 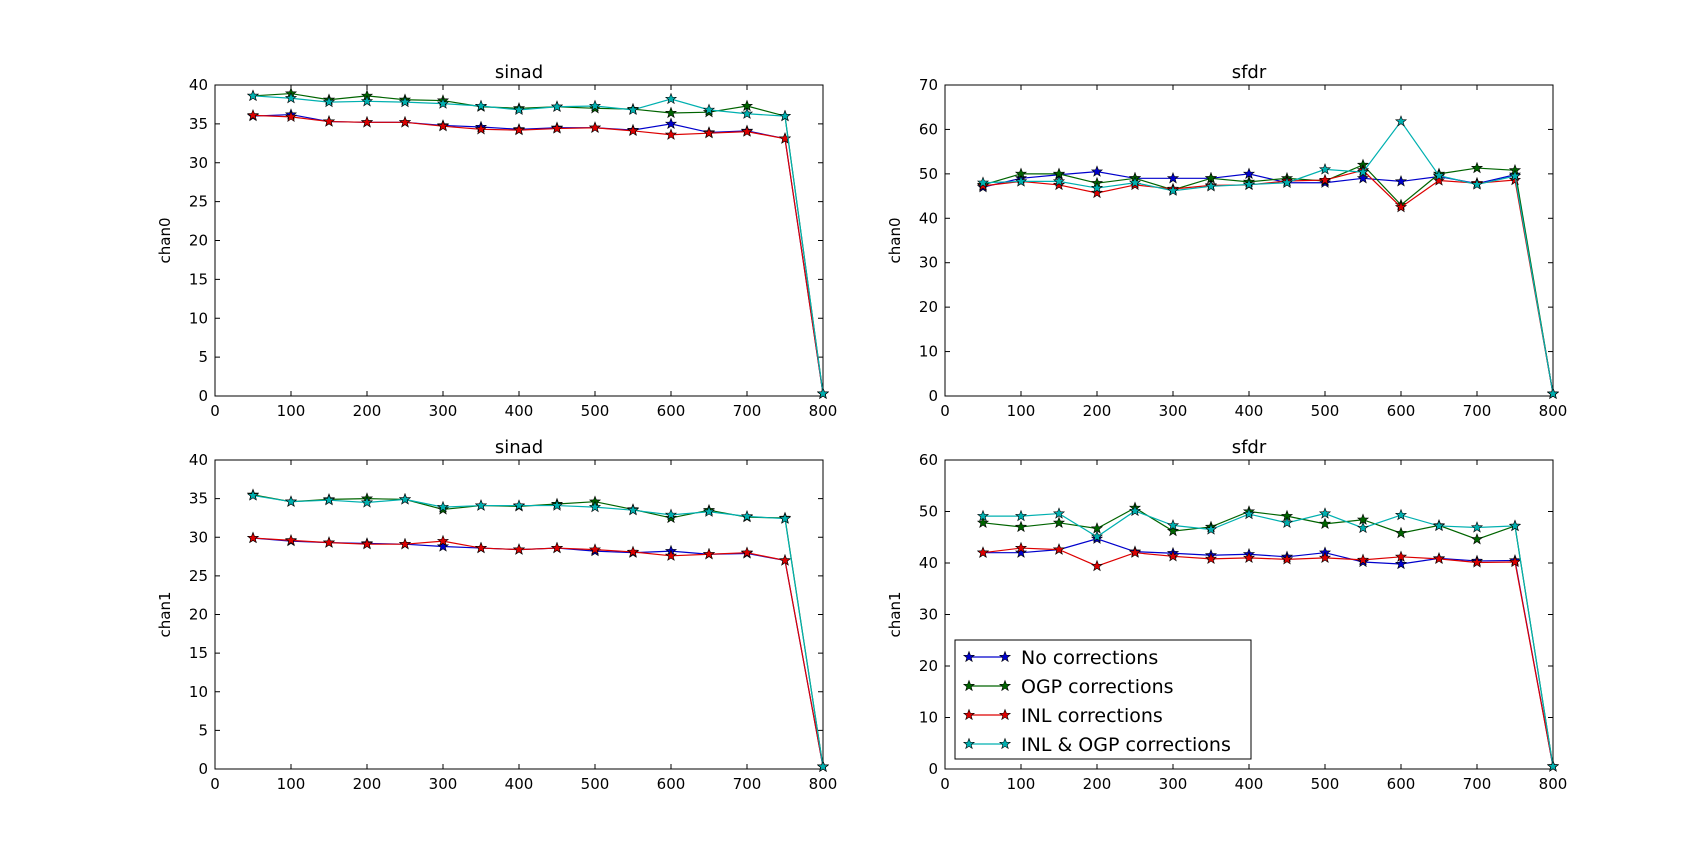 What do you see at coordinates (1097, 687) in the screenshot?
I see `legend-entry-label: OGP corrections` at bounding box center [1097, 687].